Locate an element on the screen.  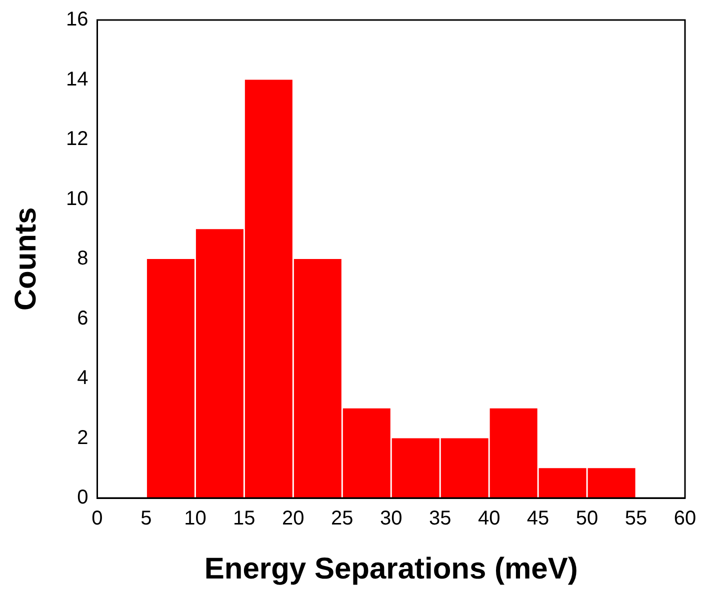
y-tick-label: 14 is located at coordinates (77, 79).